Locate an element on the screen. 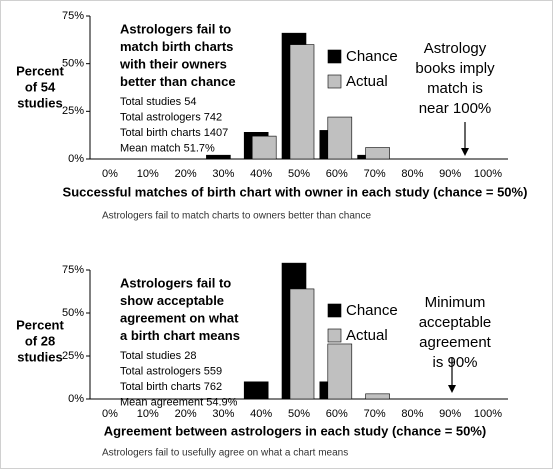 Image resolution: width=553 pixels, height=469 pixels. y-axis-label: of 54 is located at coordinates (40, 86).